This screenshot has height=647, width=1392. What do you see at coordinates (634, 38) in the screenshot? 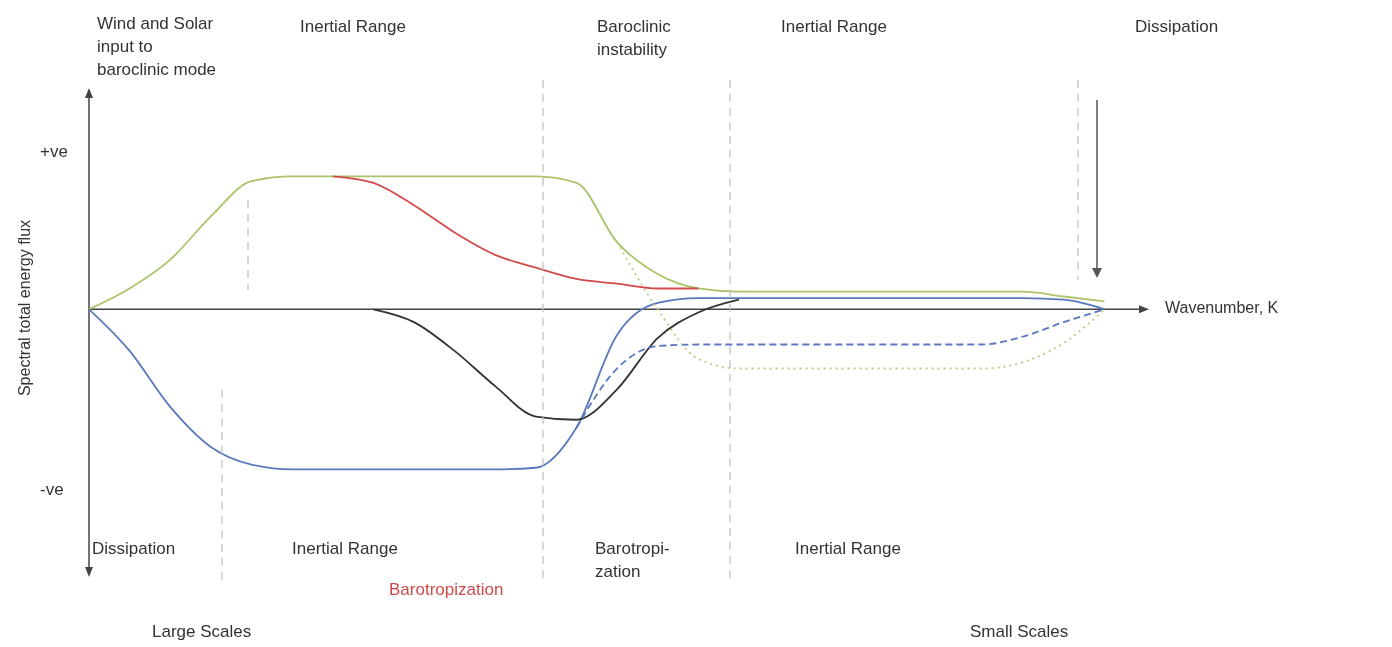
I see `text: Baroclinic instability` at bounding box center [634, 38].